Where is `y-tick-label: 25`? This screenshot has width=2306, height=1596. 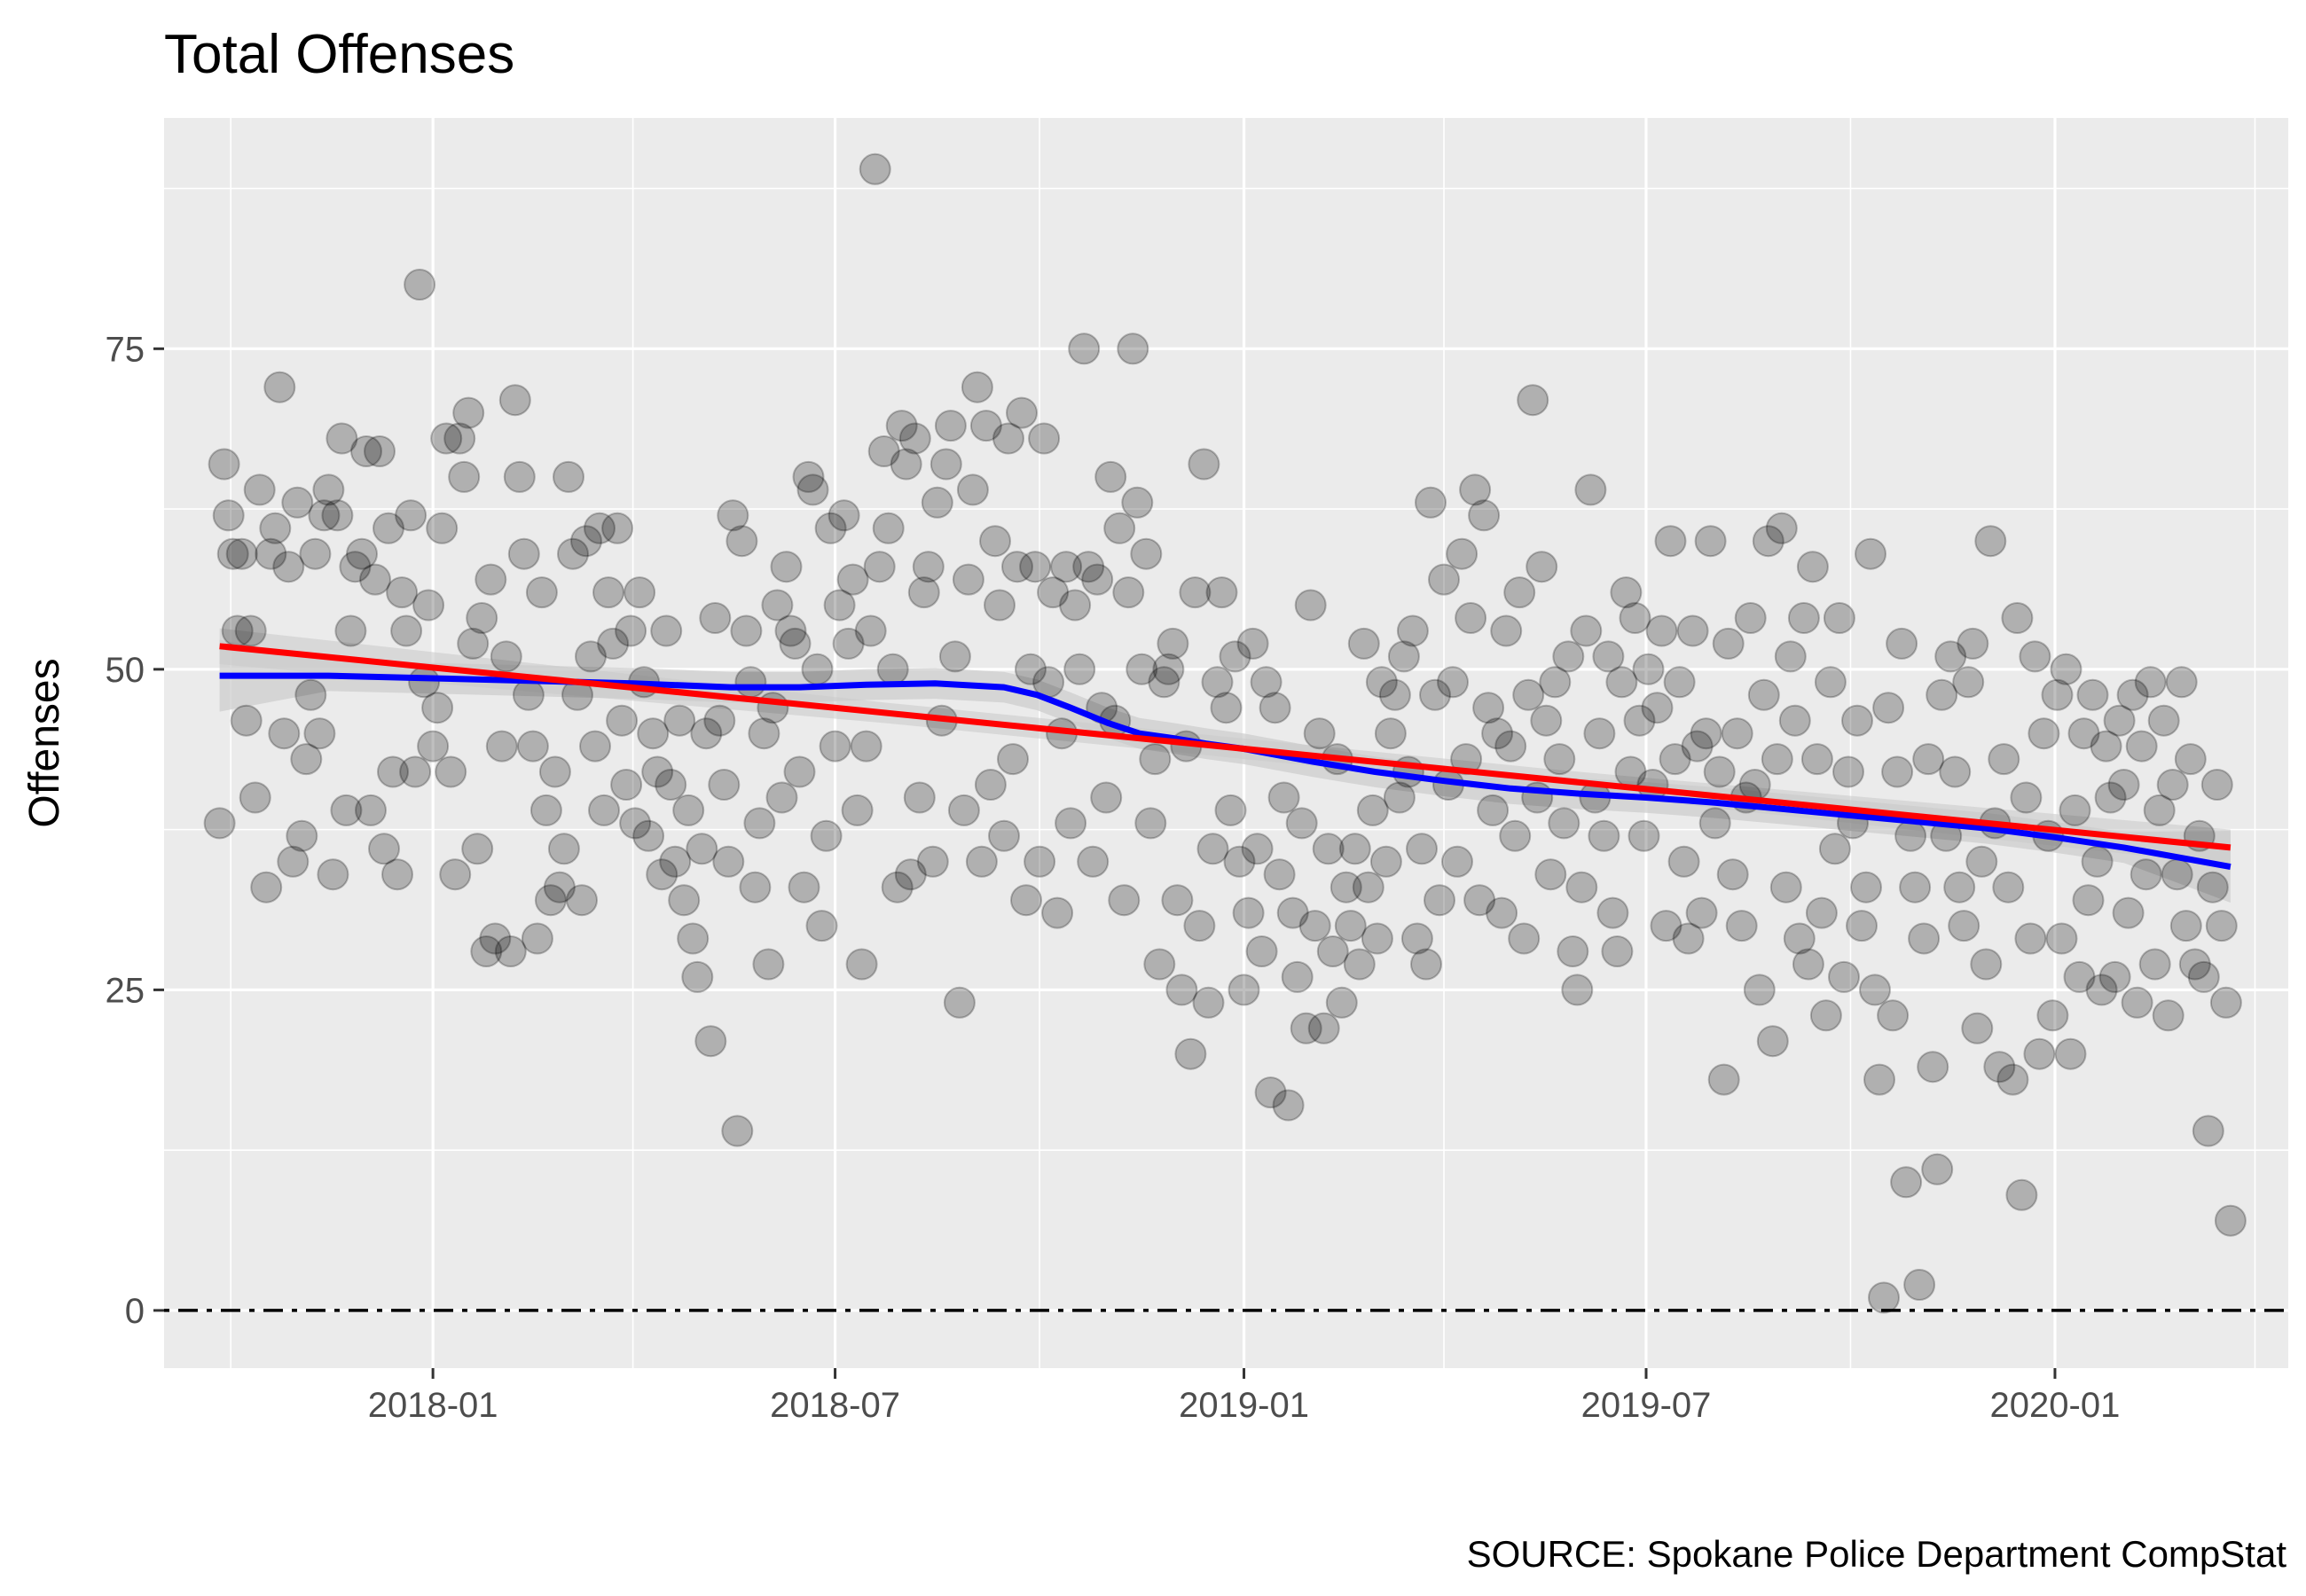
y-tick-label: 25 is located at coordinates (125, 991).